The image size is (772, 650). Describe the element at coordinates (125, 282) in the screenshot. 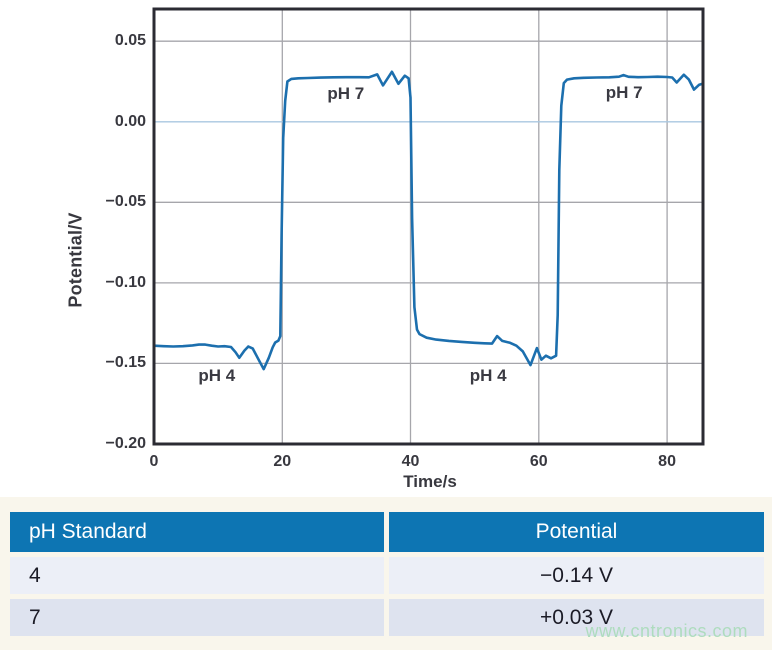

I see `y-tick-label: −0.10` at that location.